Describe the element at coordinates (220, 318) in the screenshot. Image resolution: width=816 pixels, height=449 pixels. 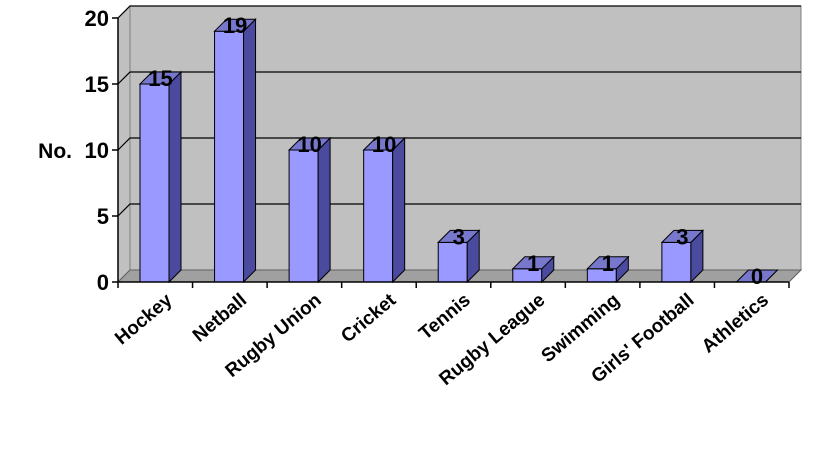
I see `x-tick-label: Netball` at that location.